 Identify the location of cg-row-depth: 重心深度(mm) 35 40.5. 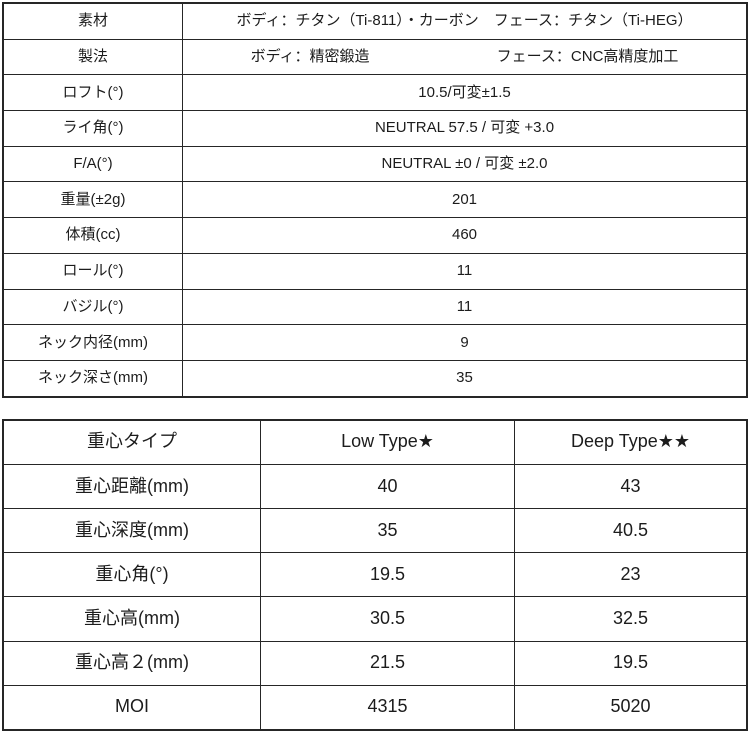
(375, 530).